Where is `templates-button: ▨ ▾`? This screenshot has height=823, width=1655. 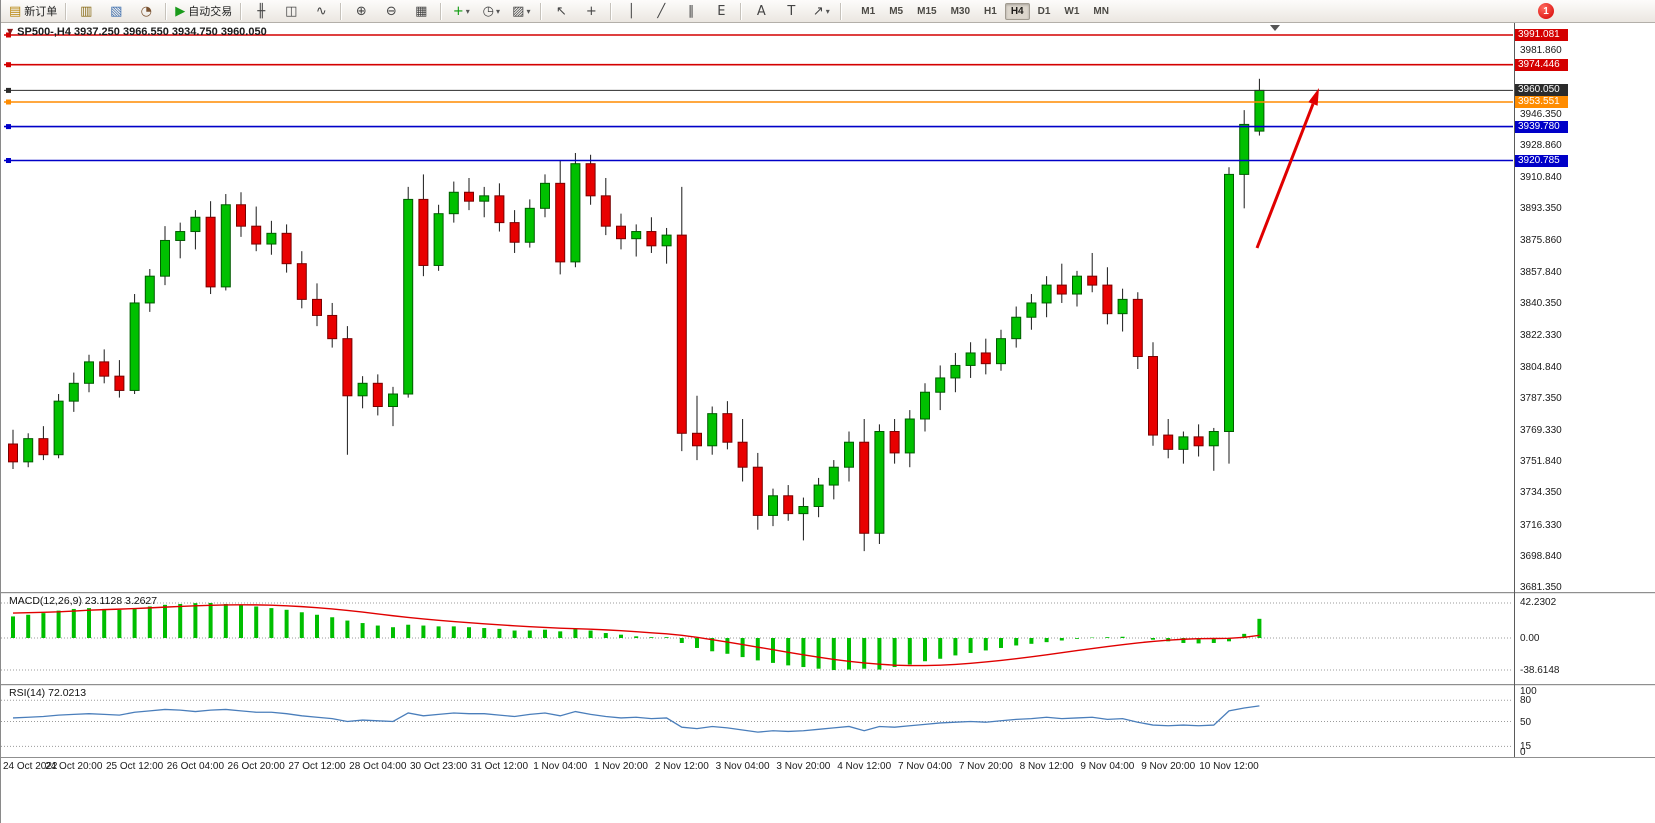
templates-button: ▨ ▾ is located at coordinates (521, 11).